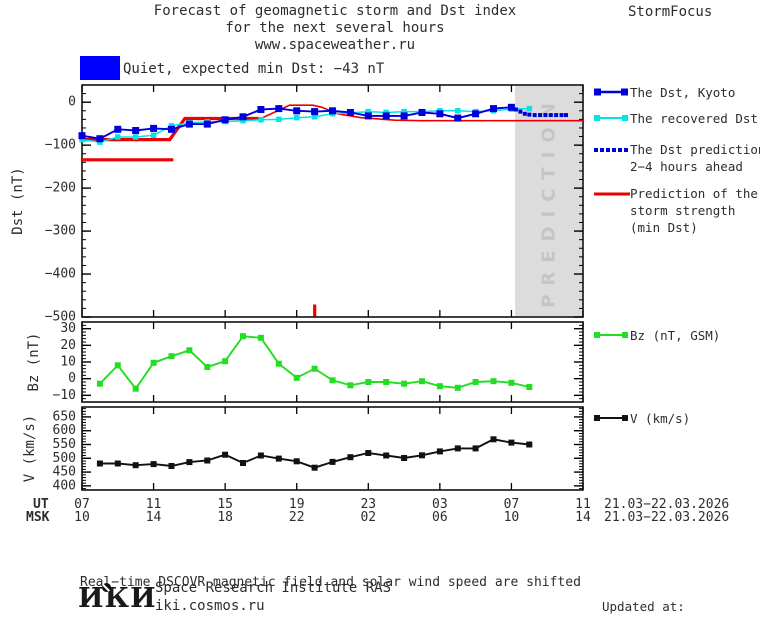 This screenshot has width=760, height=620. I want to click on recovered-dst-swatch-icon, so click(611, 118).